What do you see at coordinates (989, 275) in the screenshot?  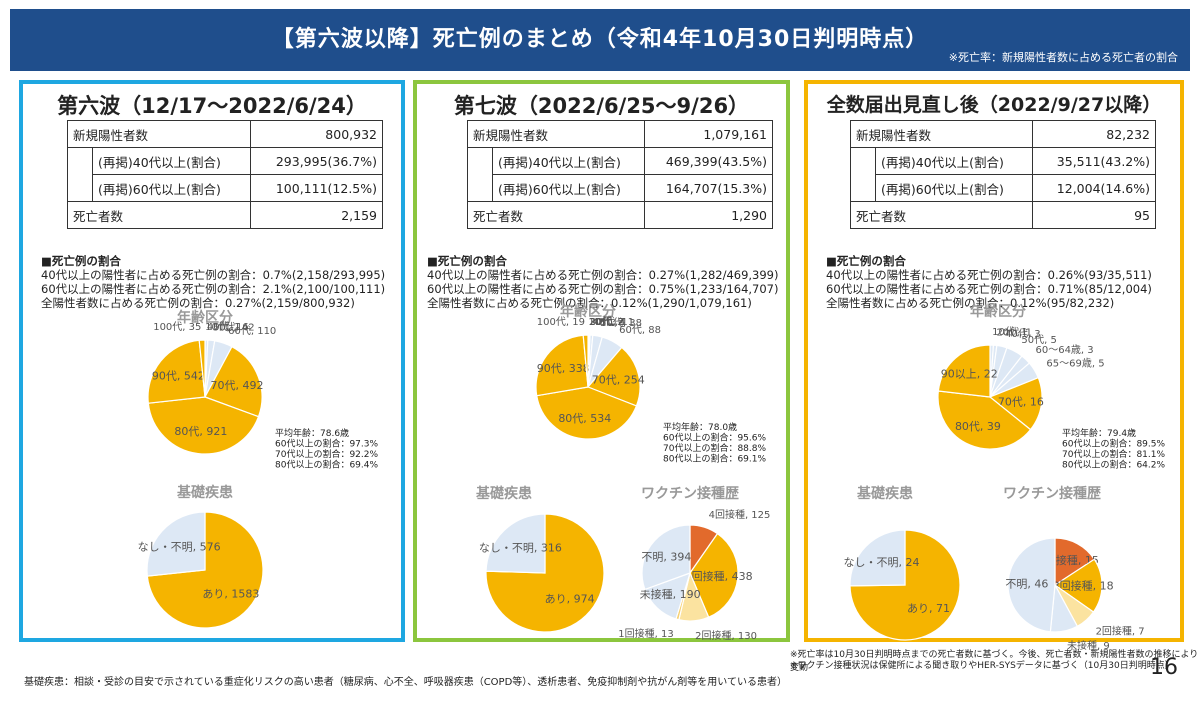 I see `ratio-line: 40代以上の陽性者に占める死亡例の割合：0.26%(93/35,511)` at bounding box center [989, 275].